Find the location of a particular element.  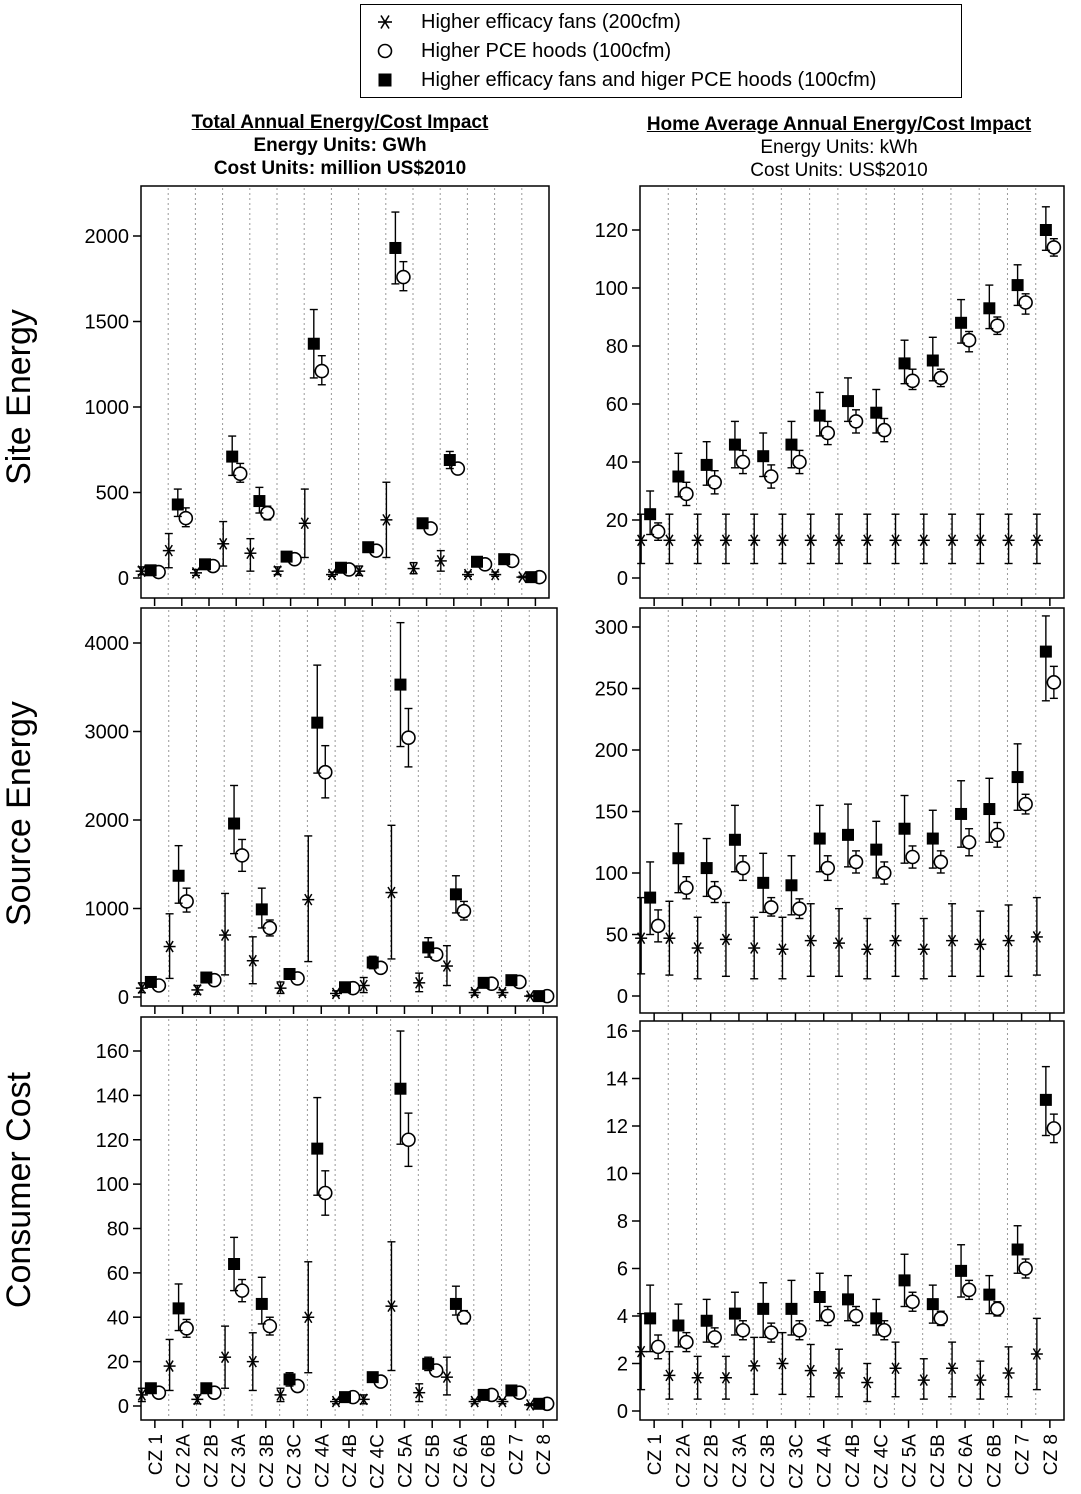

y-tick-label: 50 is located at coordinates (617, 936).